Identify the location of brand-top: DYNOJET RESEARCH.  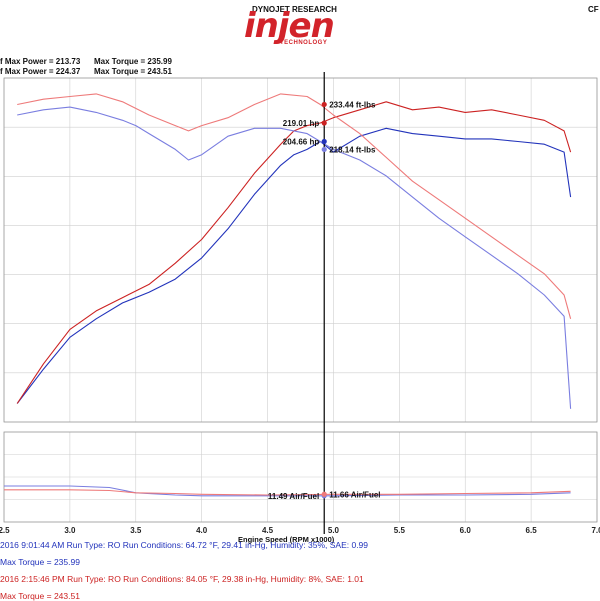
(294, 9).